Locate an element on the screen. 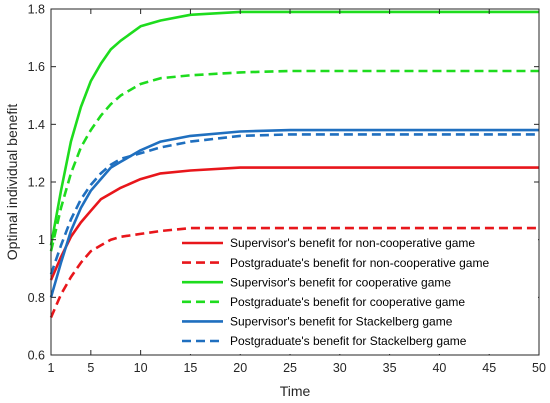 The image size is (550, 403). y-tick-label: 0.6 is located at coordinates (36, 356).